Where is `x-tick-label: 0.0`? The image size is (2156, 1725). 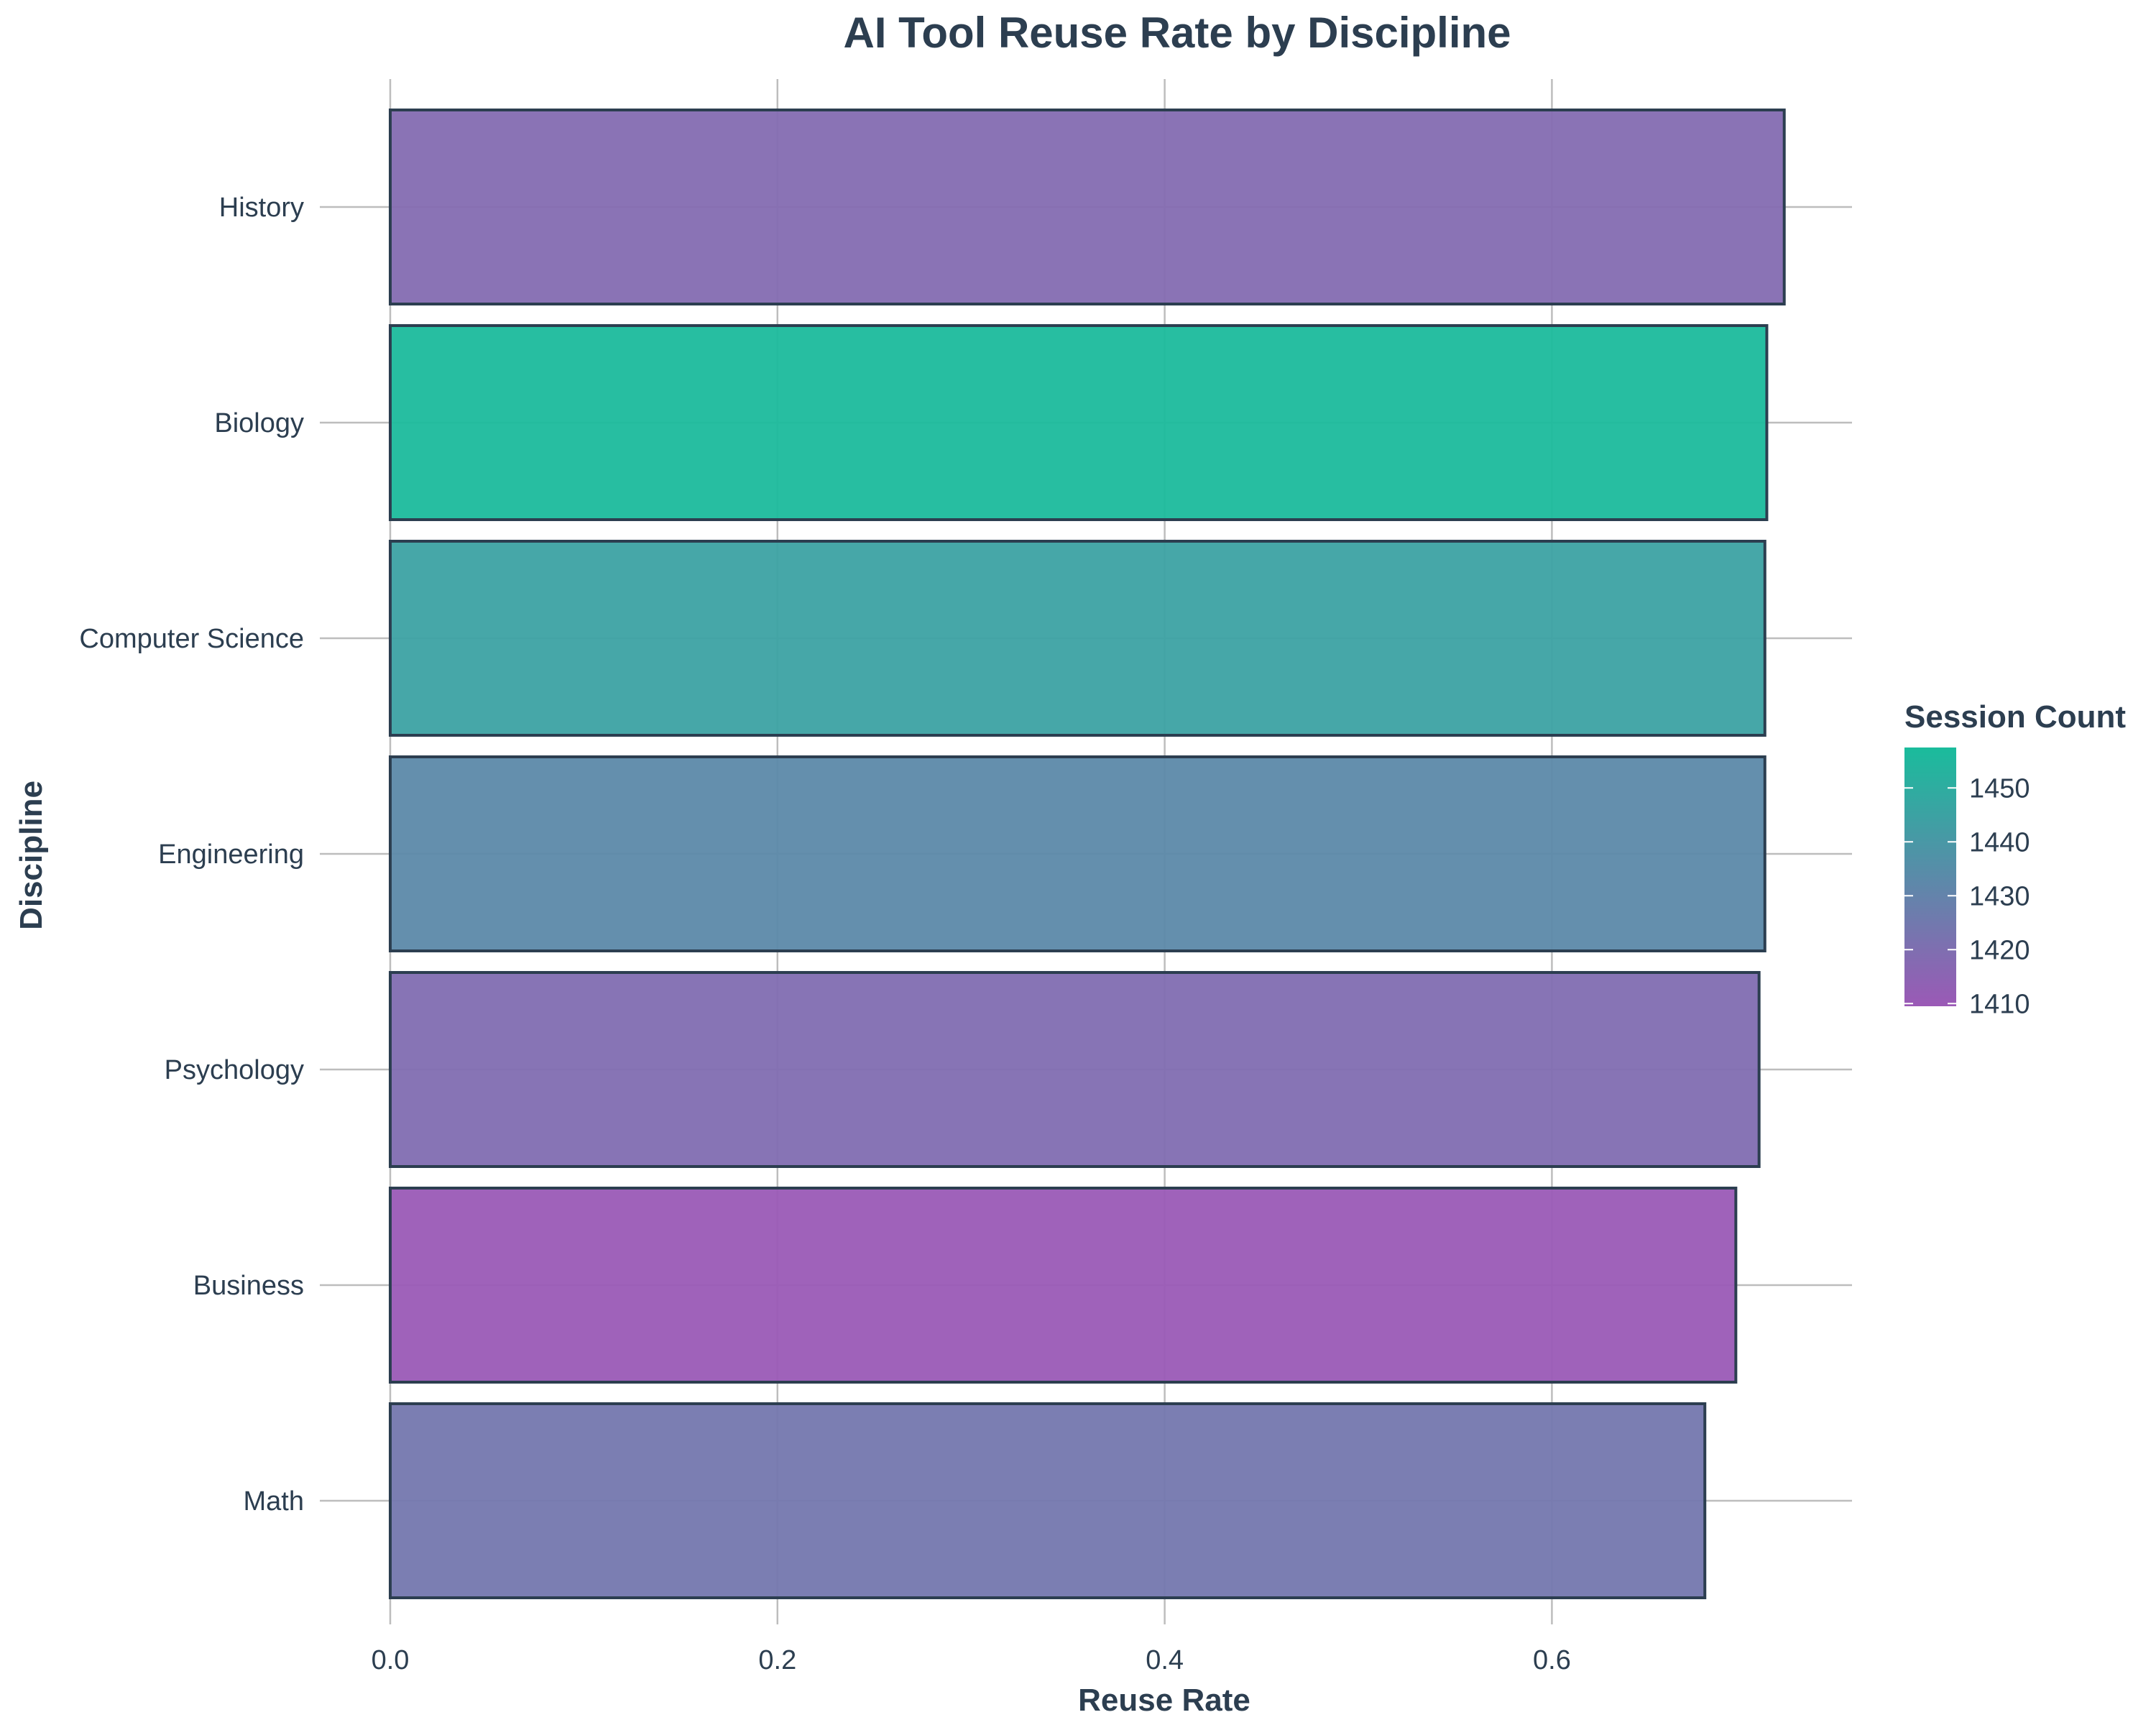
x-tick-label: 0.0 is located at coordinates (391, 1660).